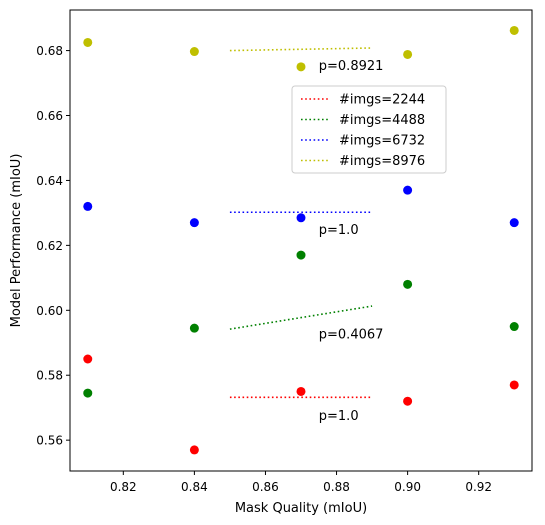 Image resolution: width=545 pixels, height=525 pixels. I want to click on legend: #imgs=2244 #imgs=4488 #imgs=6732 #imgs=8976, so click(369, 129).